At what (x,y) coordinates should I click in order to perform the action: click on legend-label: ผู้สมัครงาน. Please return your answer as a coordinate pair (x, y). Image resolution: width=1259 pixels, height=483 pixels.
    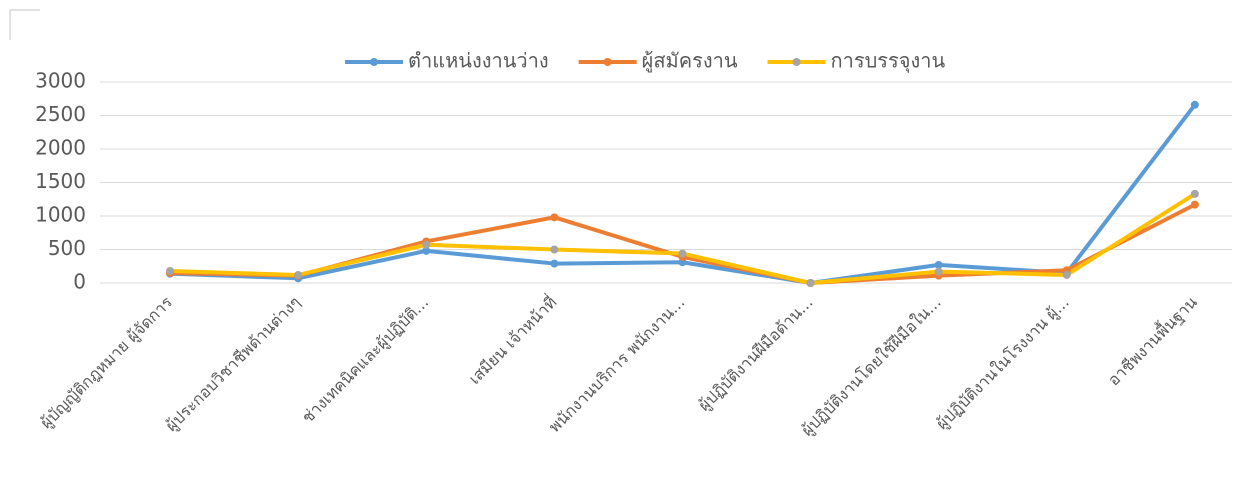
    Looking at the image, I should click on (690, 61).